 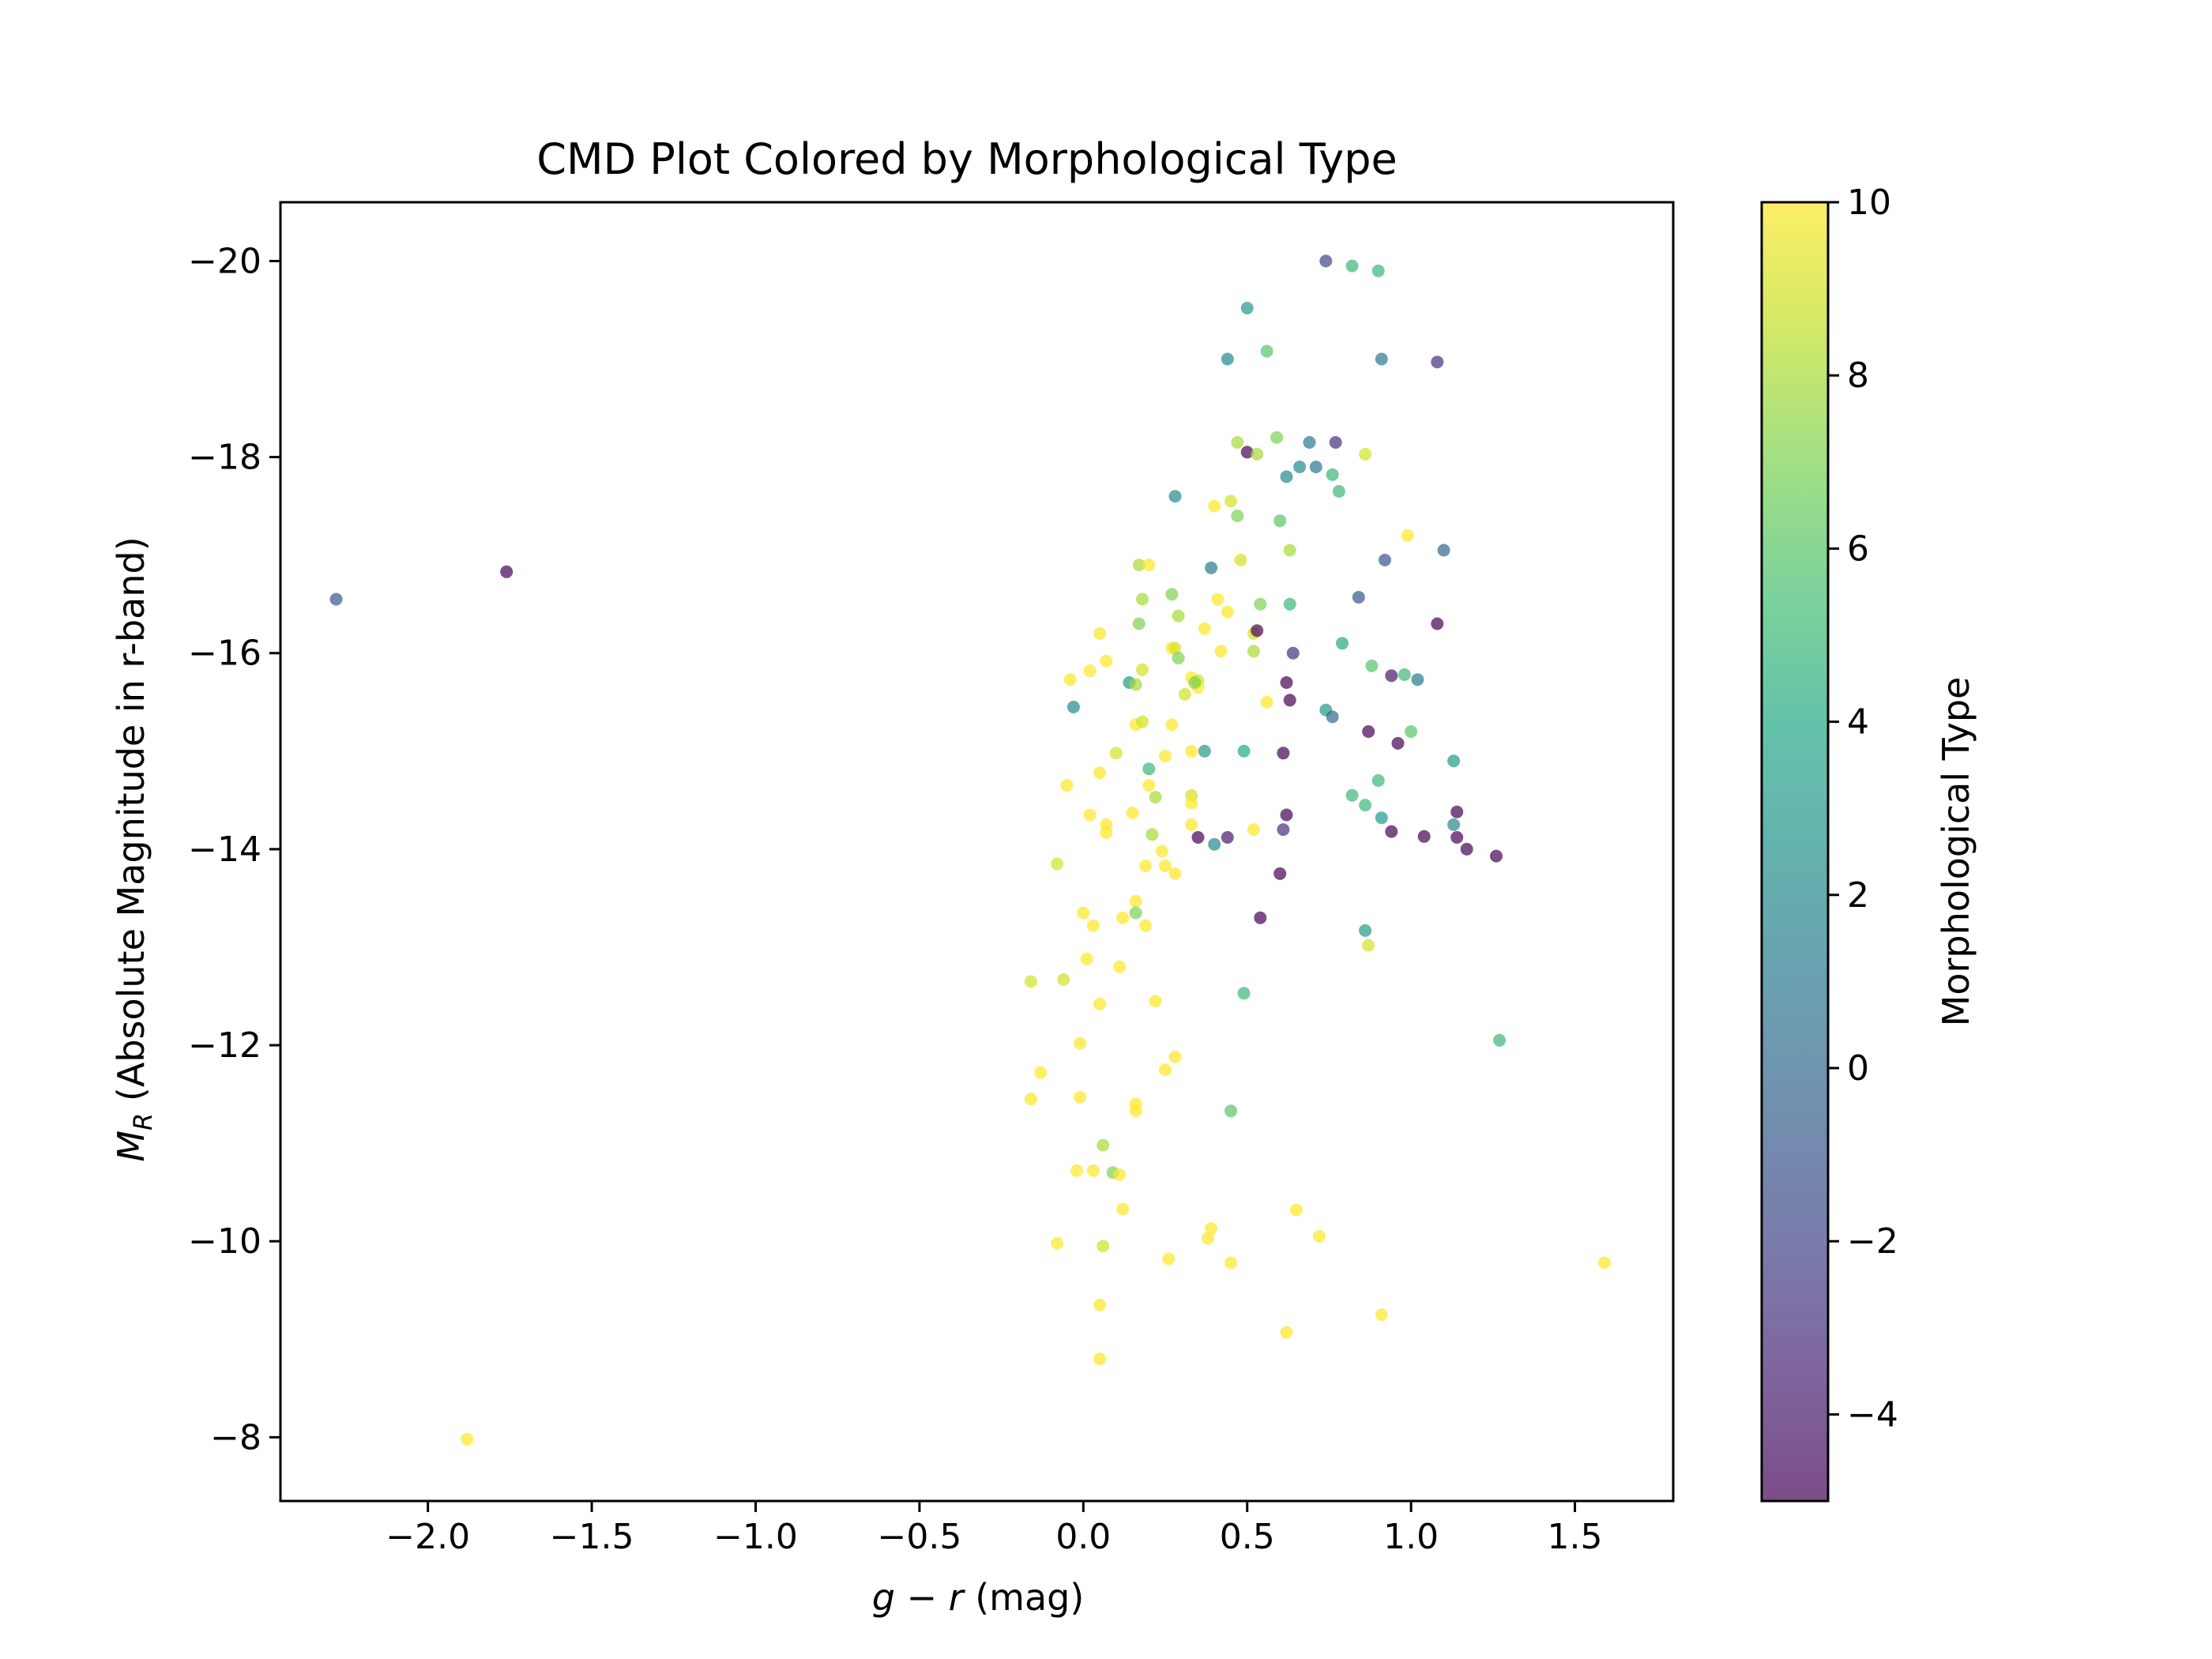 What do you see at coordinates (1024, 1598) in the screenshot?
I see `x-axis-title-suffix: (mag)` at bounding box center [1024, 1598].